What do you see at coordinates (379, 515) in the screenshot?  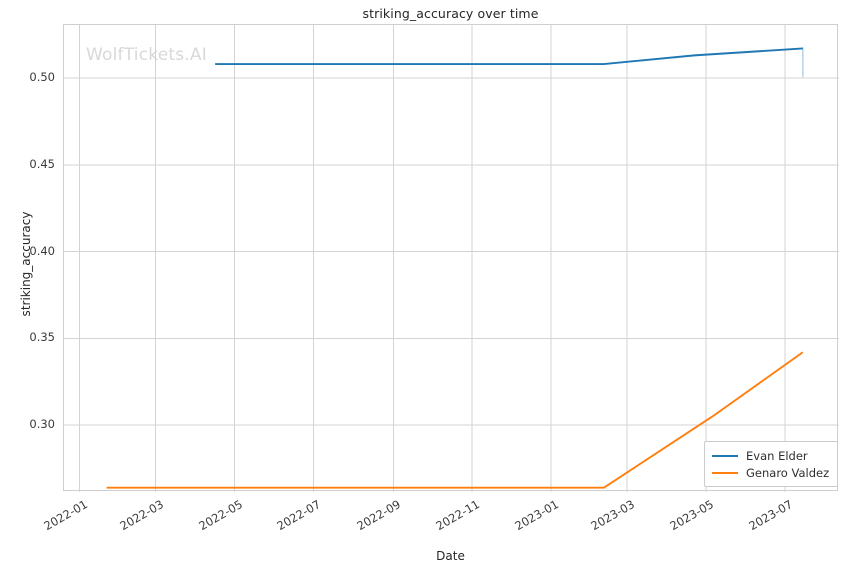 I see `x-tick-label: 2022-09` at bounding box center [379, 515].